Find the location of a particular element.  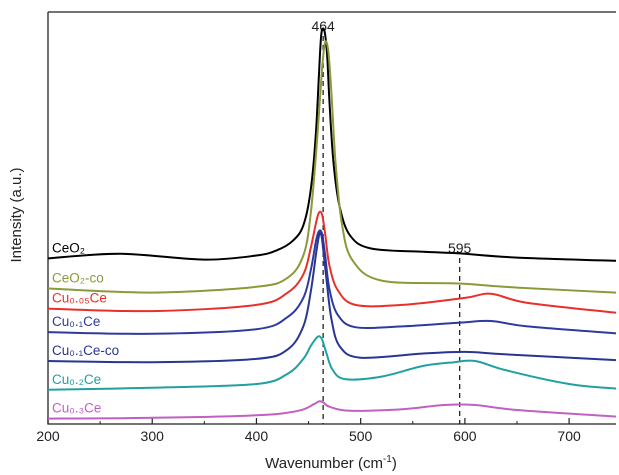

series-5-label: Cu₀.₂Ce is located at coordinates (76, 379).